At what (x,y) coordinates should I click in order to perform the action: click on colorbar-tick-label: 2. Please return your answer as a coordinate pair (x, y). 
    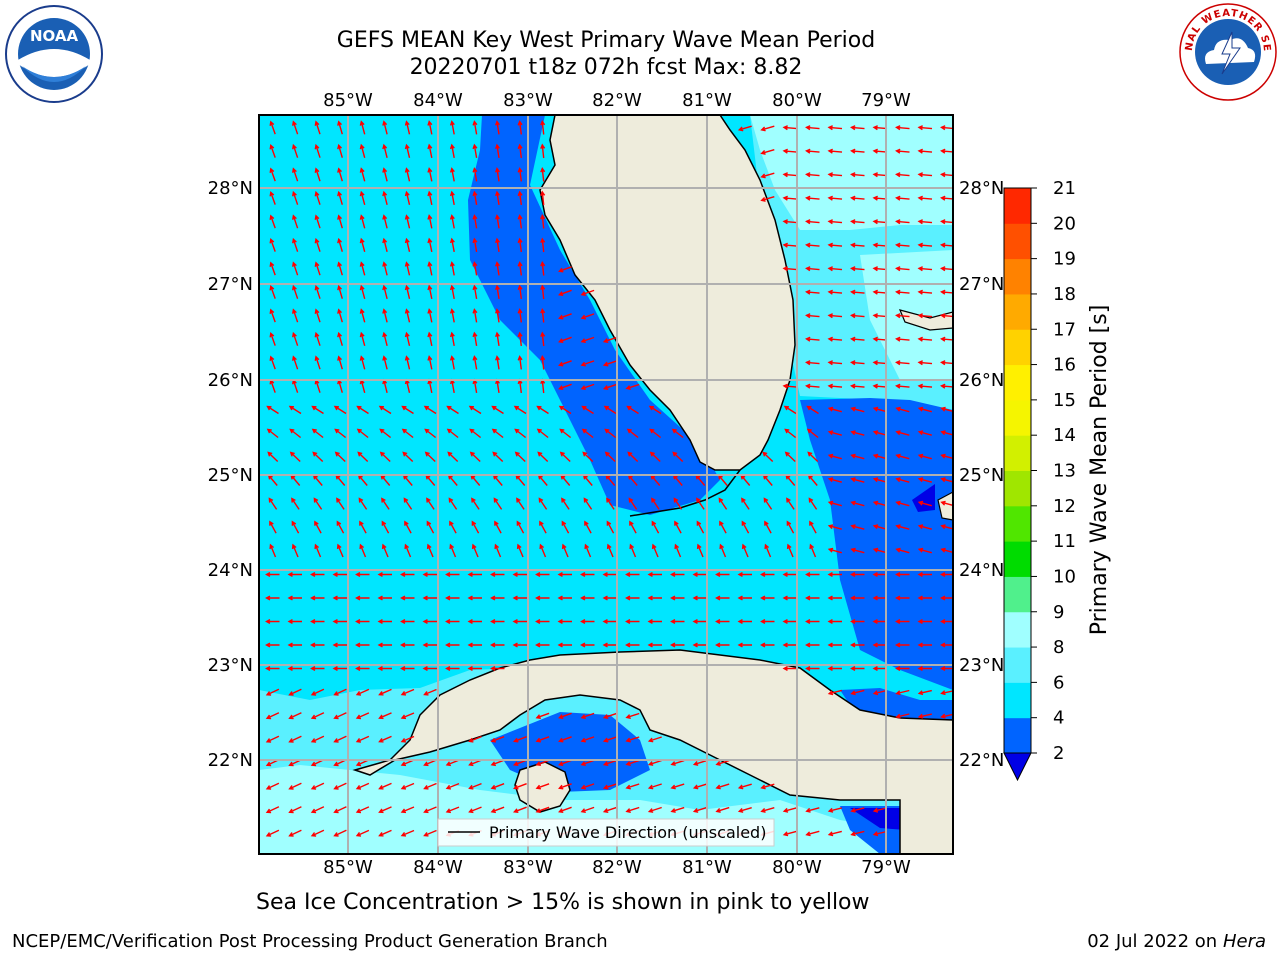
    Looking at the image, I should click on (1058, 753).